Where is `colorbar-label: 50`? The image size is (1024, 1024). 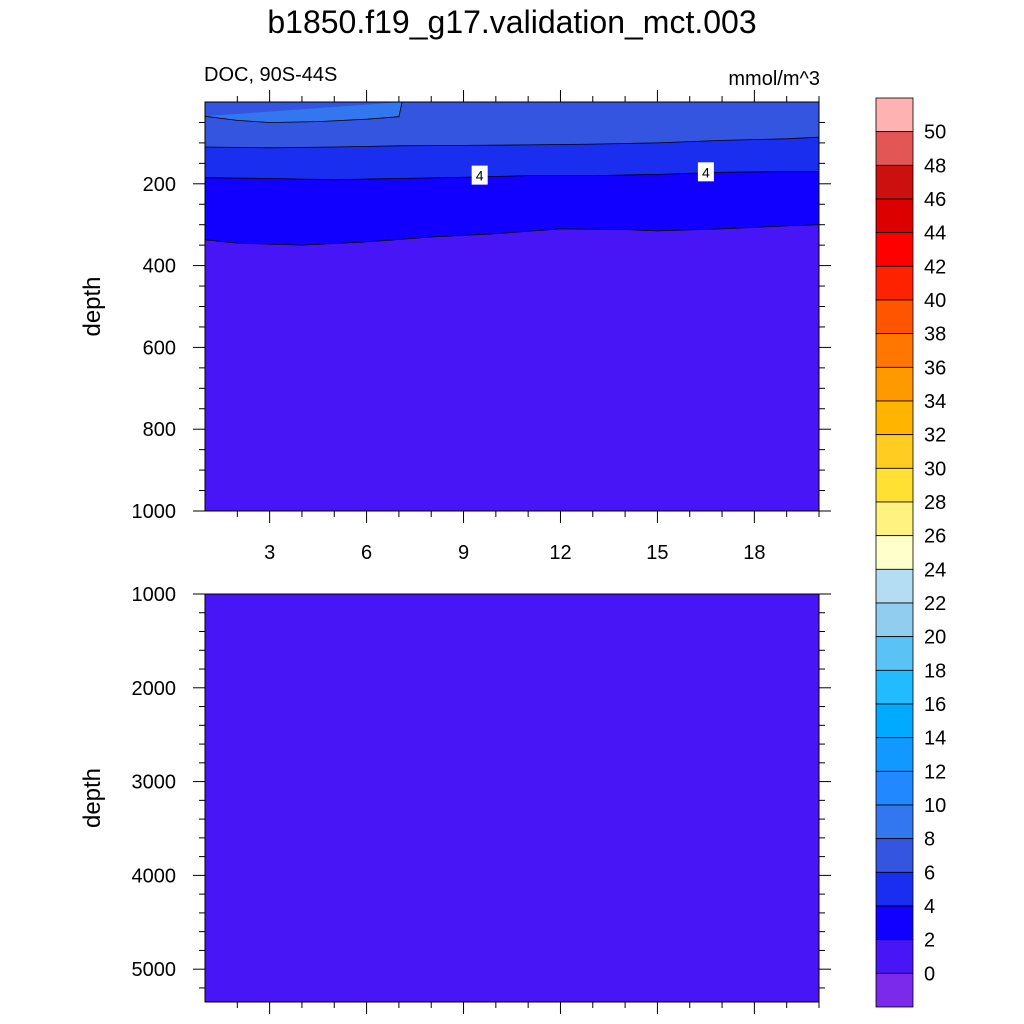
colorbar-label: 50 is located at coordinates (935, 133).